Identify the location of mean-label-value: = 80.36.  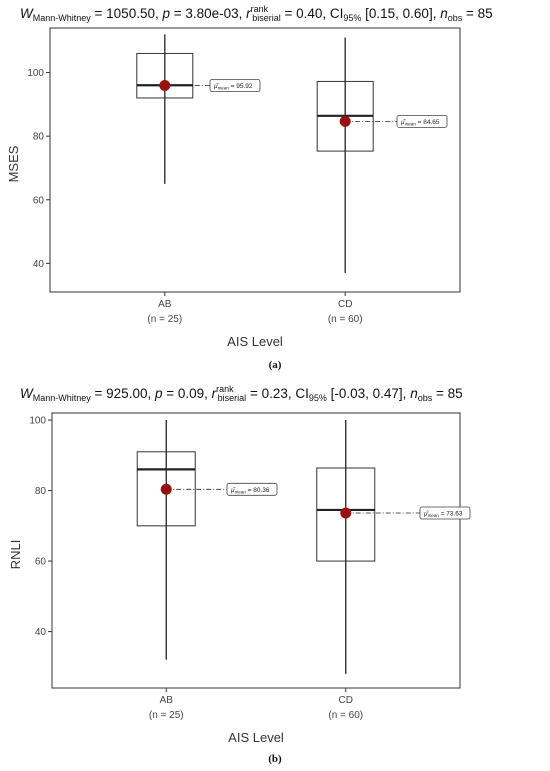
(258, 490).